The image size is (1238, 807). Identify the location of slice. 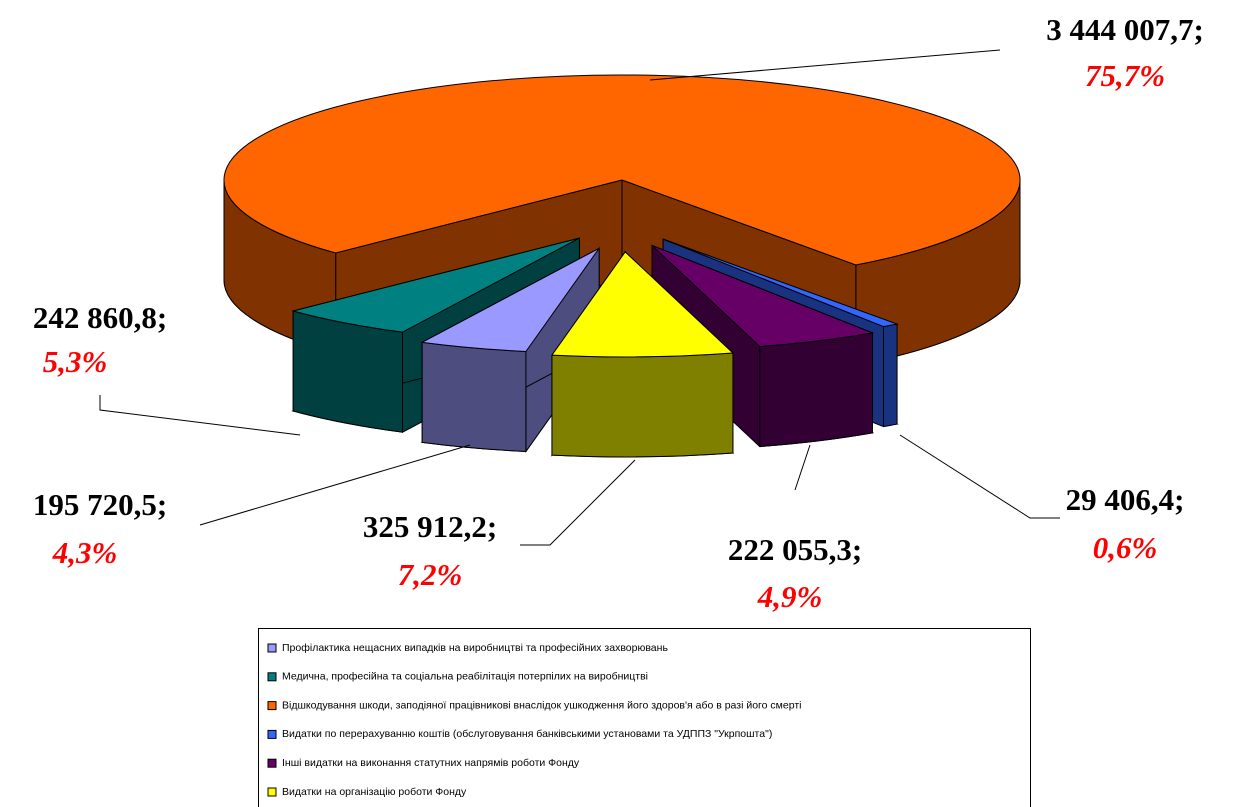
(643, 354).